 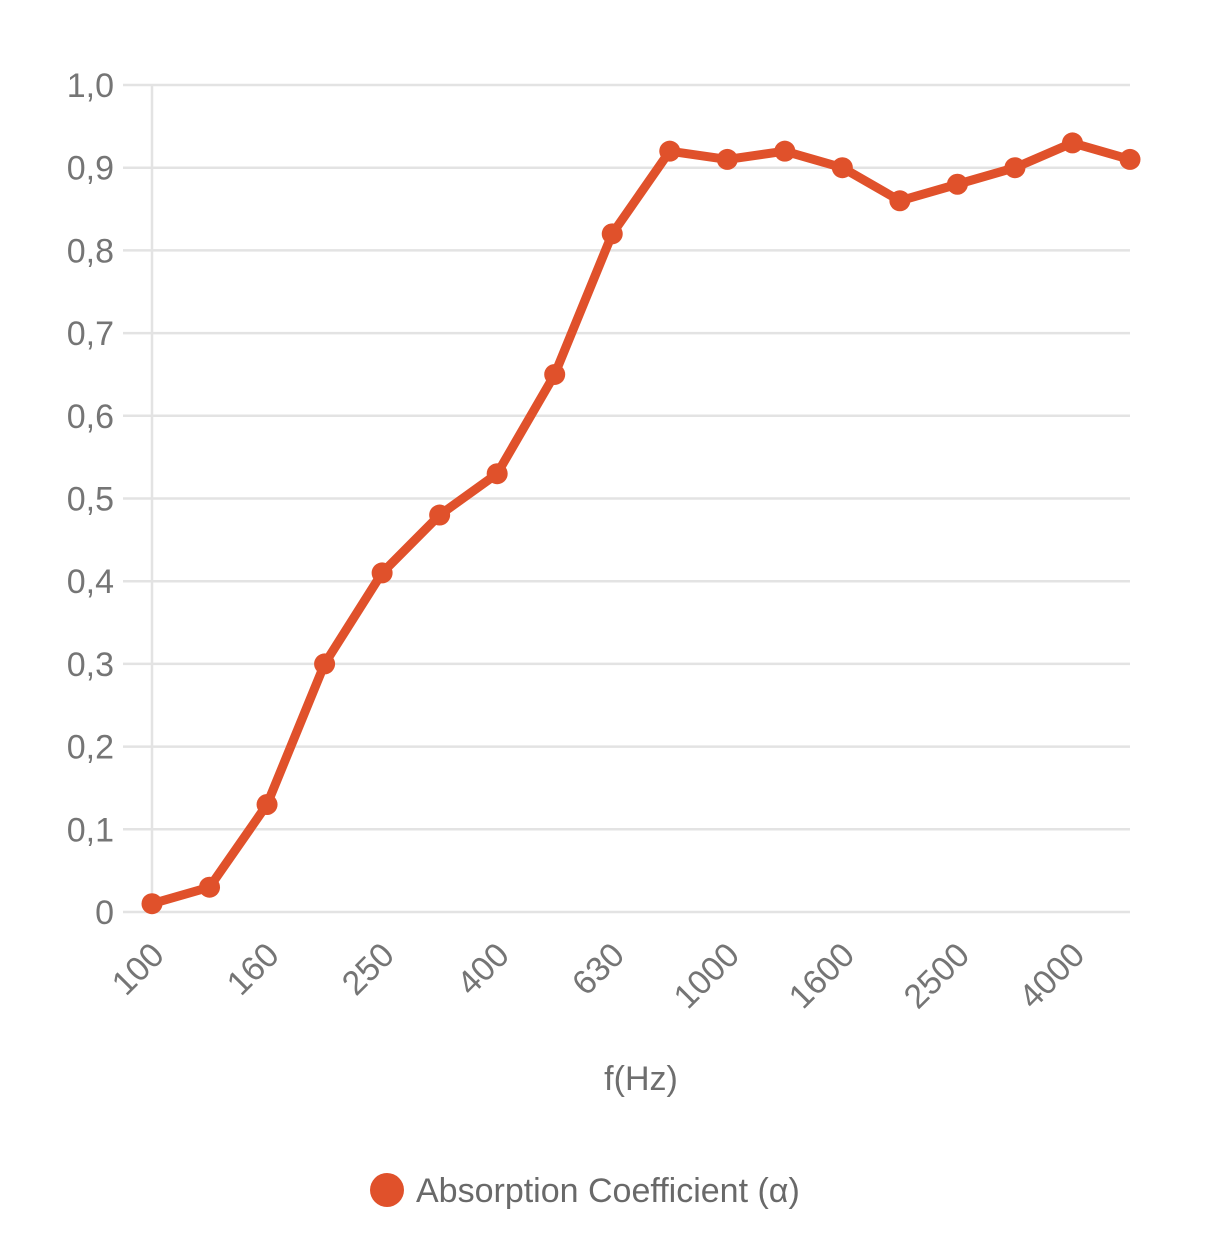 What do you see at coordinates (90, 169) in the screenshot?
I see `y-tick-label: 0,9` at bounding box center [90, 169].